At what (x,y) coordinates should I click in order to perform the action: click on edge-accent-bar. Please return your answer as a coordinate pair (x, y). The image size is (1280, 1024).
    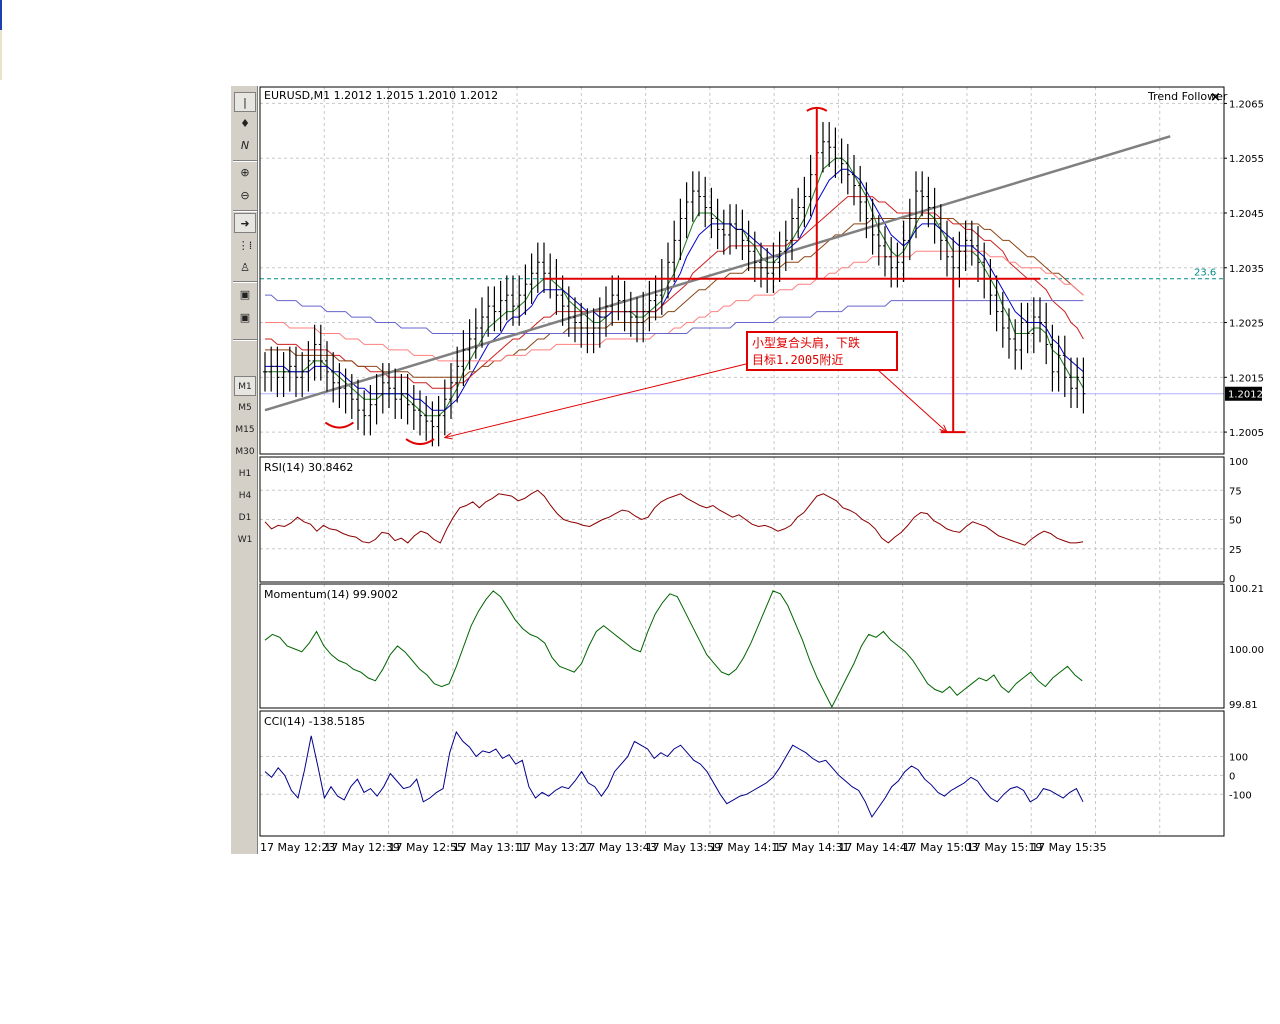
    Looking at the image, I should click on (1, 15).